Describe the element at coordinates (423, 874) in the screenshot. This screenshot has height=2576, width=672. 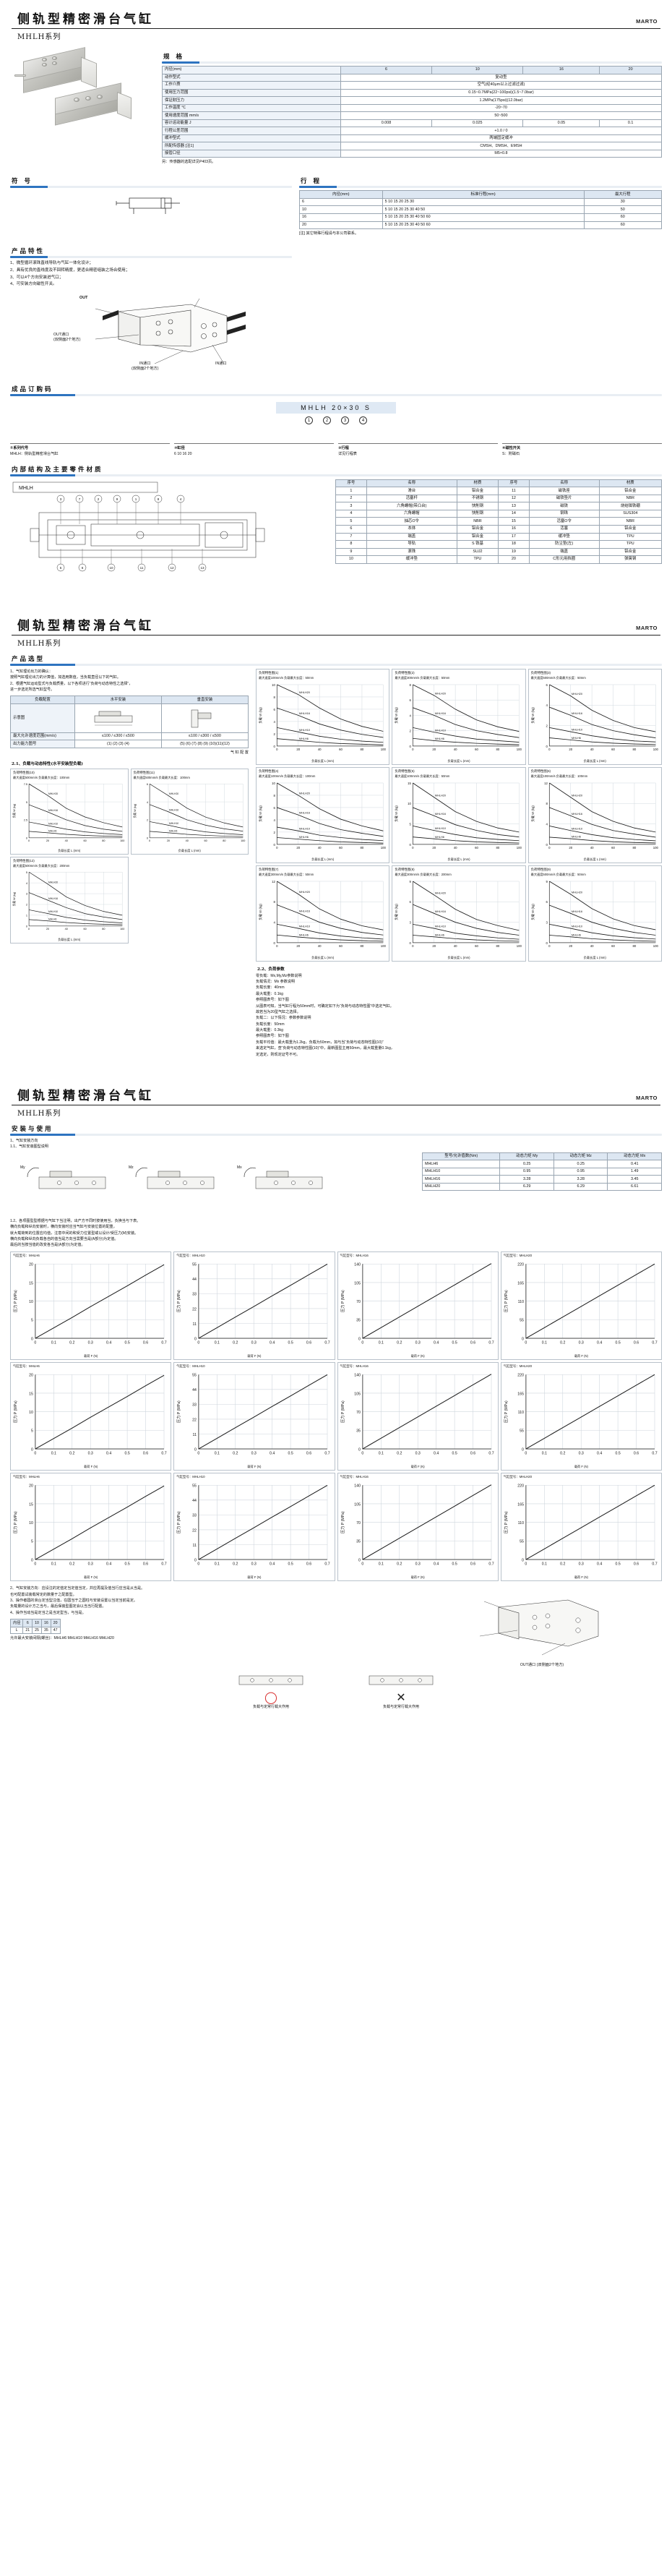
I see `chart-subtitle: 最大速度300mm/s 负载最大长度：200mm` at that location.